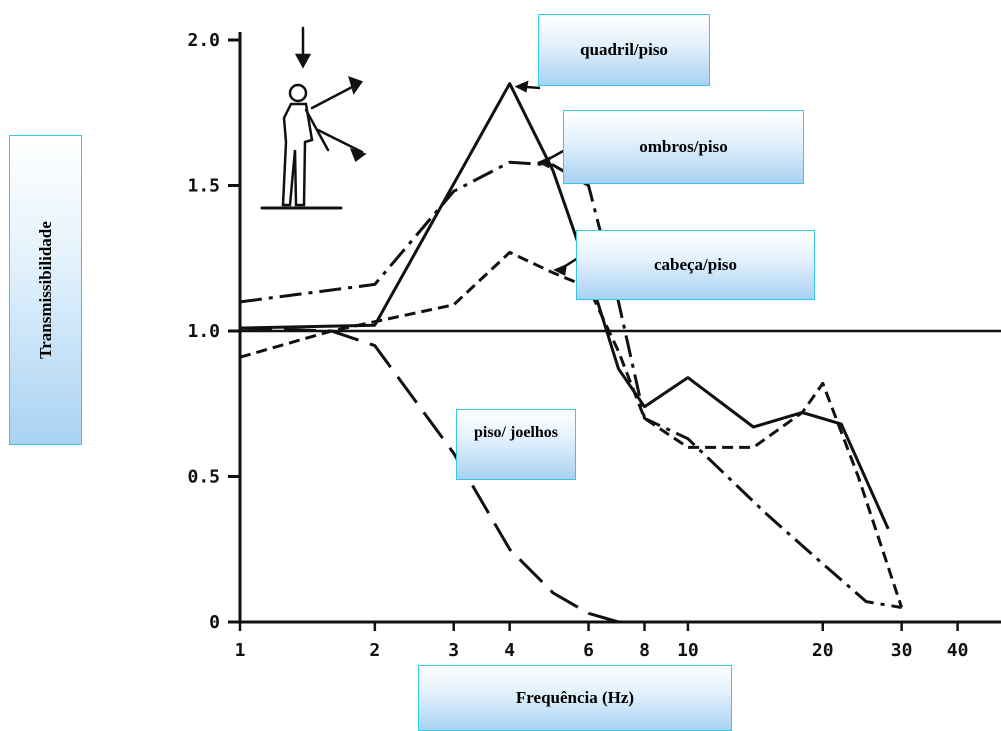 The width and height of the screenshot is (1001, 731). Describe the element at coordinates (516, 444) in the screenshot. I see `legend-piso-joelhos: piso/ joelhos` at that location.